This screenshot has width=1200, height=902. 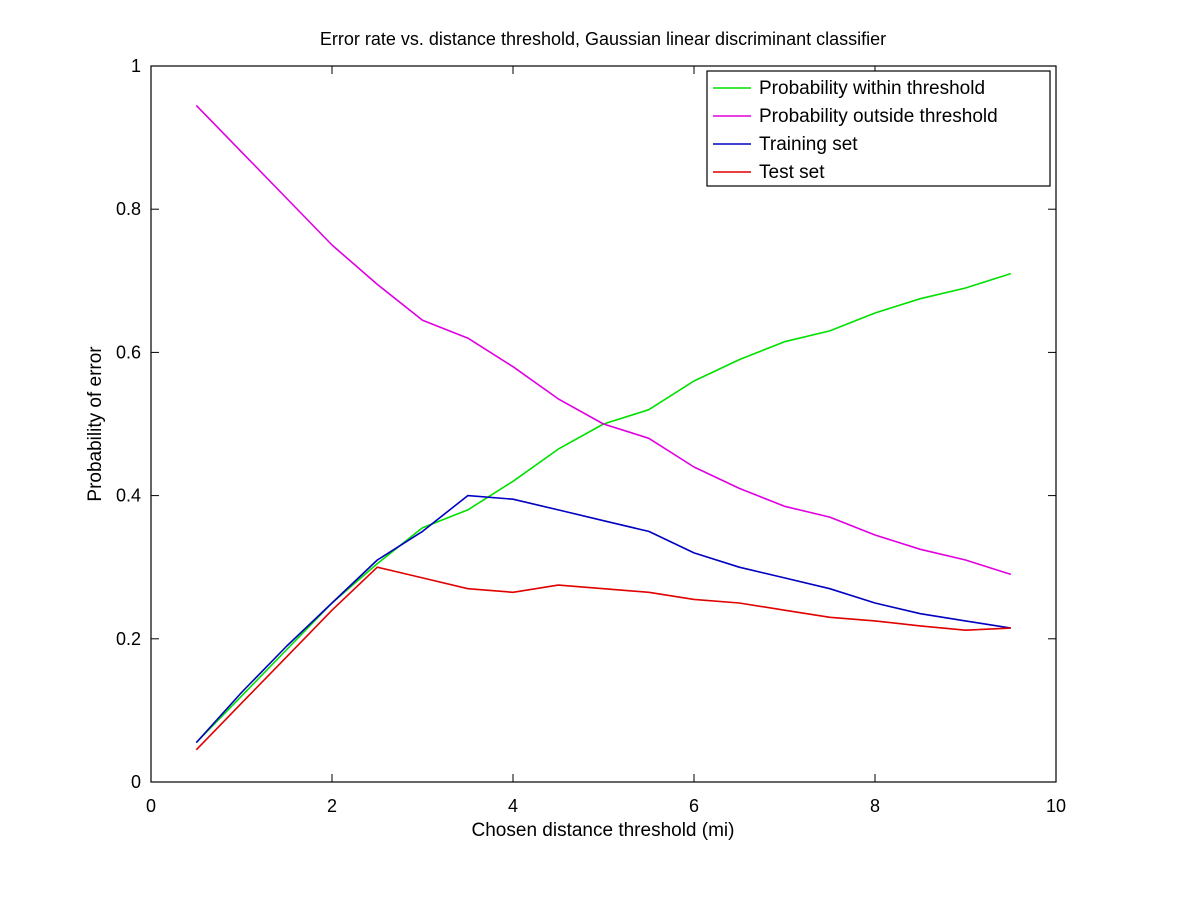 What do you see at coordinates (128, 209) in the screenshot?
I see `y-tick-label: 0.8` at bounding box center [128, 209].